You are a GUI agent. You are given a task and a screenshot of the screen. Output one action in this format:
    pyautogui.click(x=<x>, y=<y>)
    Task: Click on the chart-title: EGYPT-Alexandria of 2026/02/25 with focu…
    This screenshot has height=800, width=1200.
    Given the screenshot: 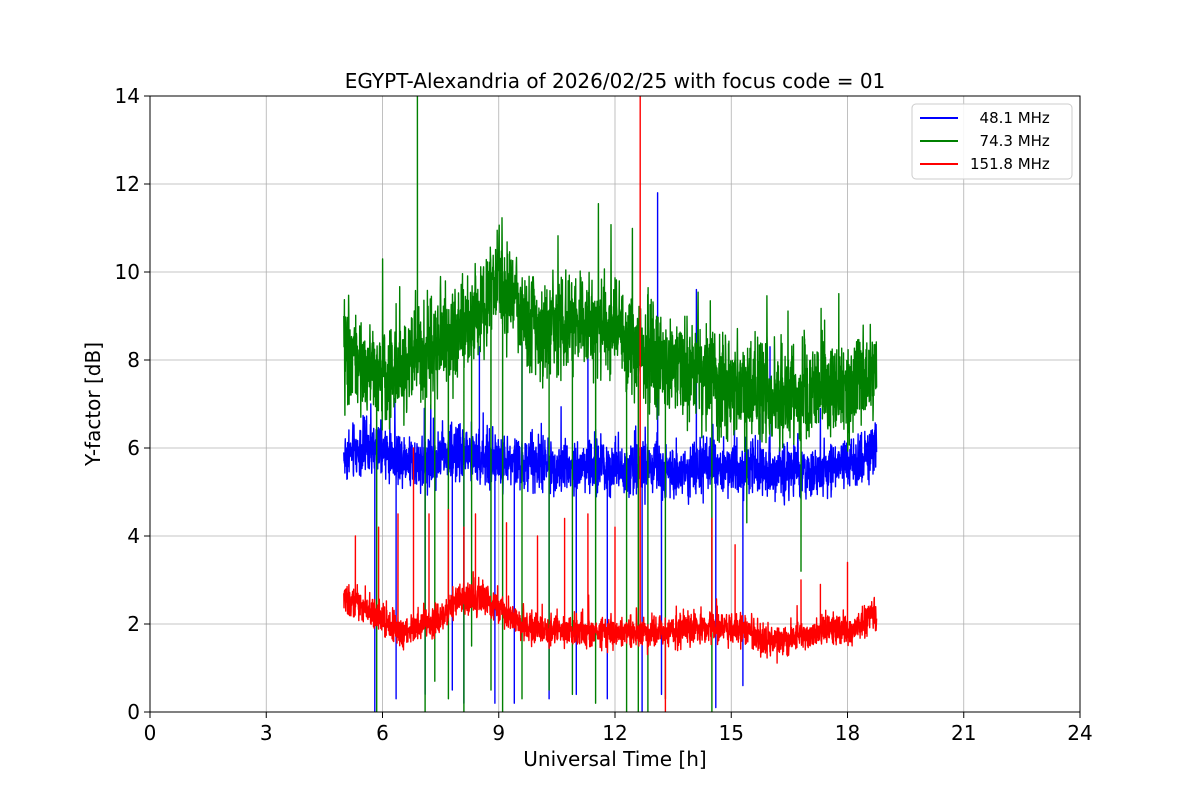 What is the action you would take?
    pyautogui.click(x=615, y=81)
    